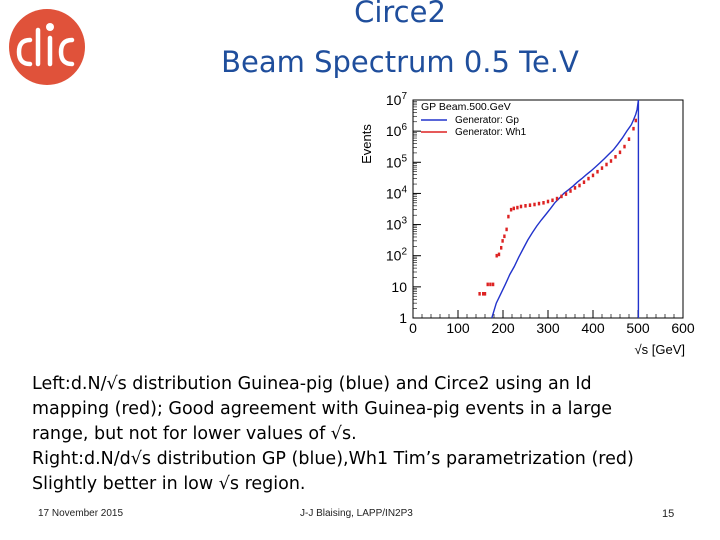  I want to click on y-axis-label: Events, so click(366, 144).